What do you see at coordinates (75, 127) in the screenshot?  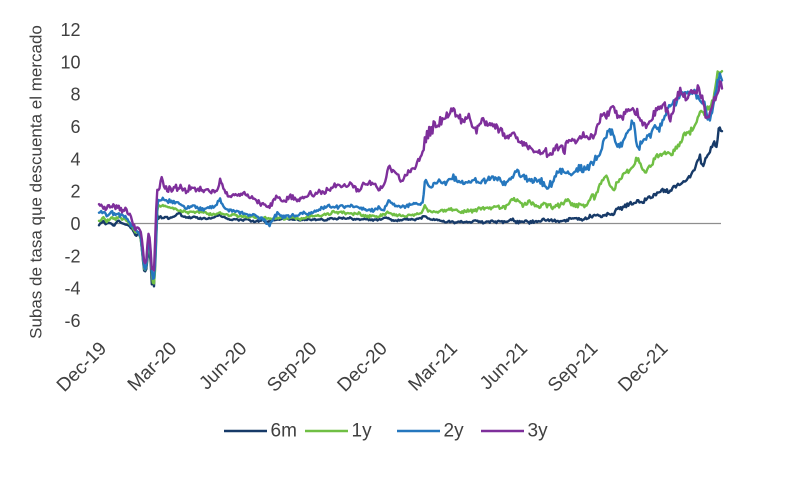 I see `svg-text: 6` at bounding box center [75, 127].